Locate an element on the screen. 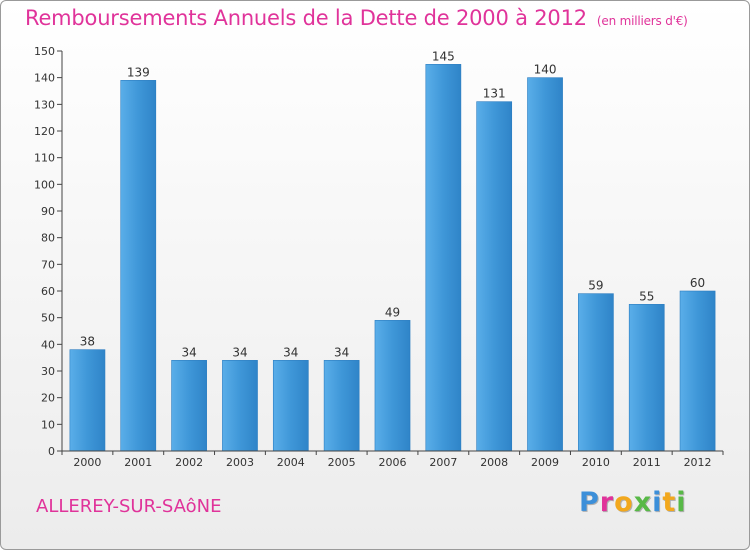 The height and width of the screenshot is (550, 750). x-tick-label: 2006 is located at coordinates (393, 462).